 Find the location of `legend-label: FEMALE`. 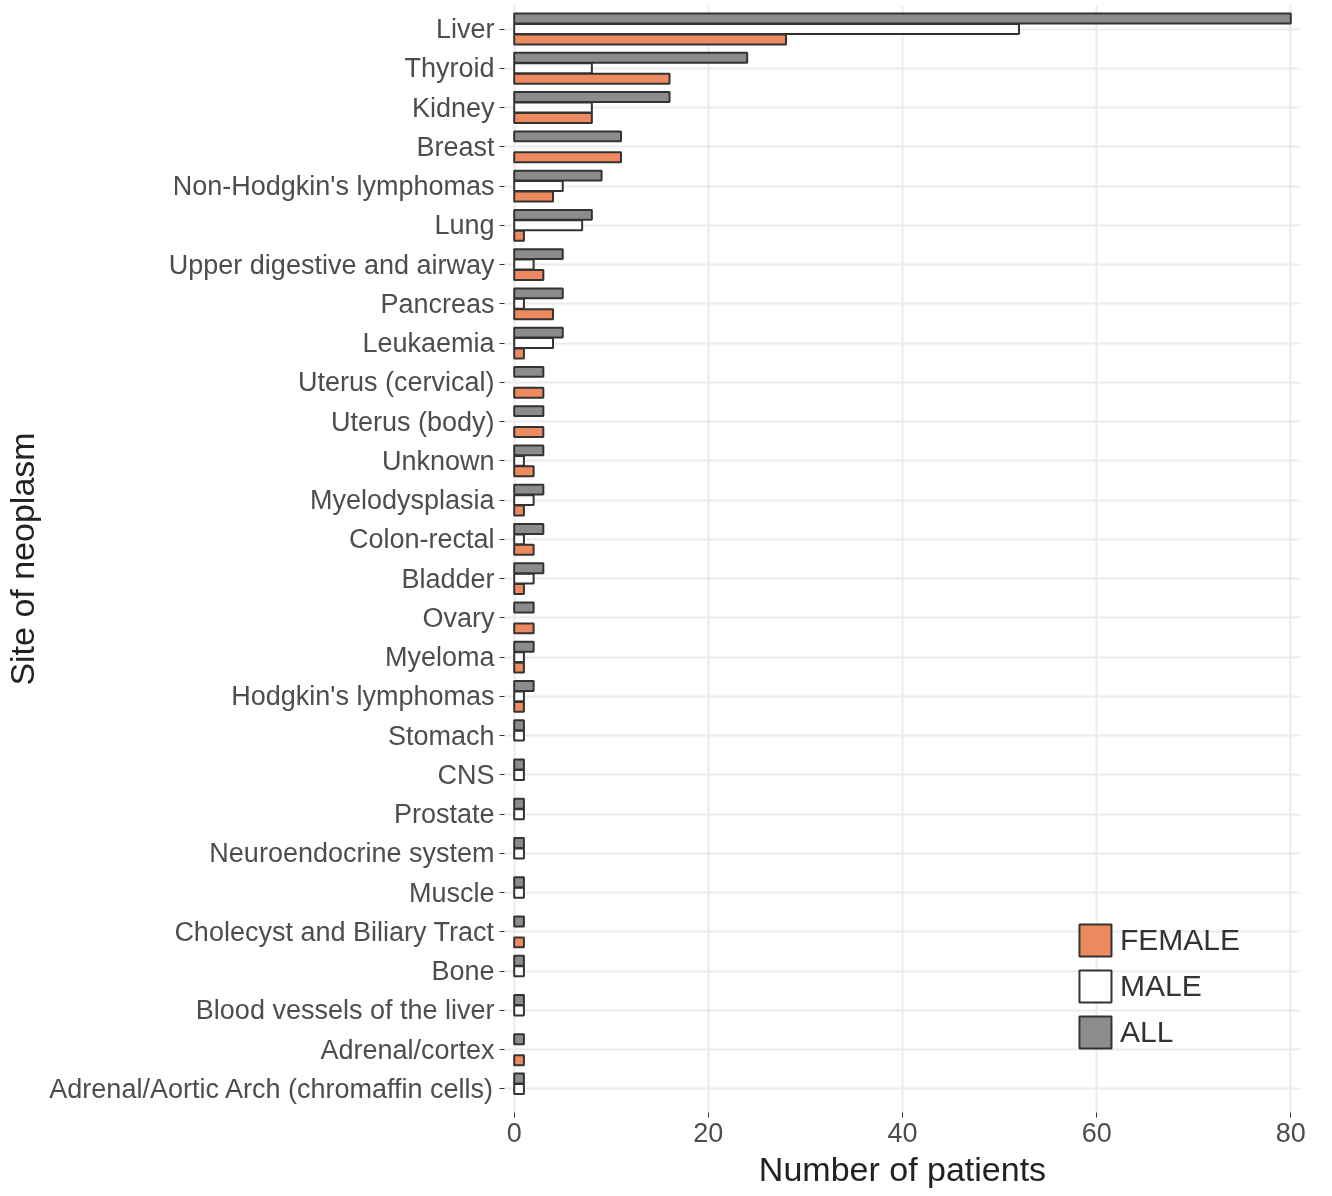

legend-label: FEMALE is located at coordinates (1179, 940).